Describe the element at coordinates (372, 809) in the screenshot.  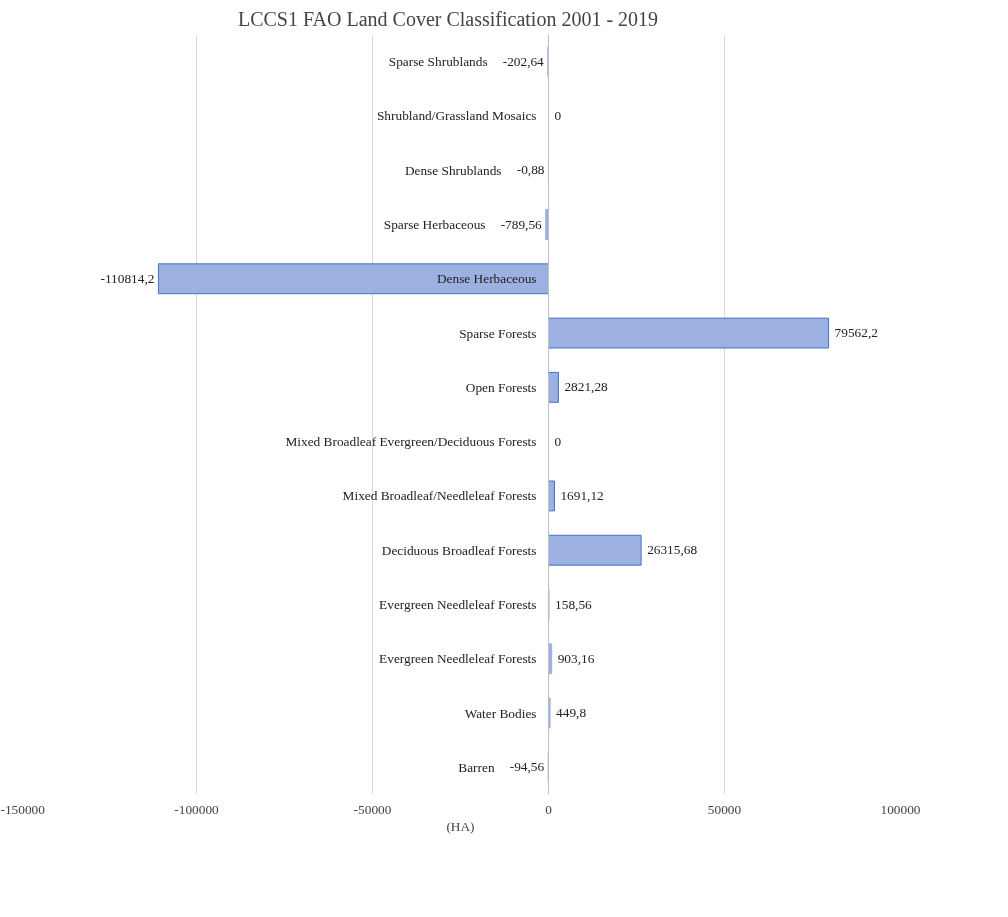
I see `x-tick-label: -50000` at that location.